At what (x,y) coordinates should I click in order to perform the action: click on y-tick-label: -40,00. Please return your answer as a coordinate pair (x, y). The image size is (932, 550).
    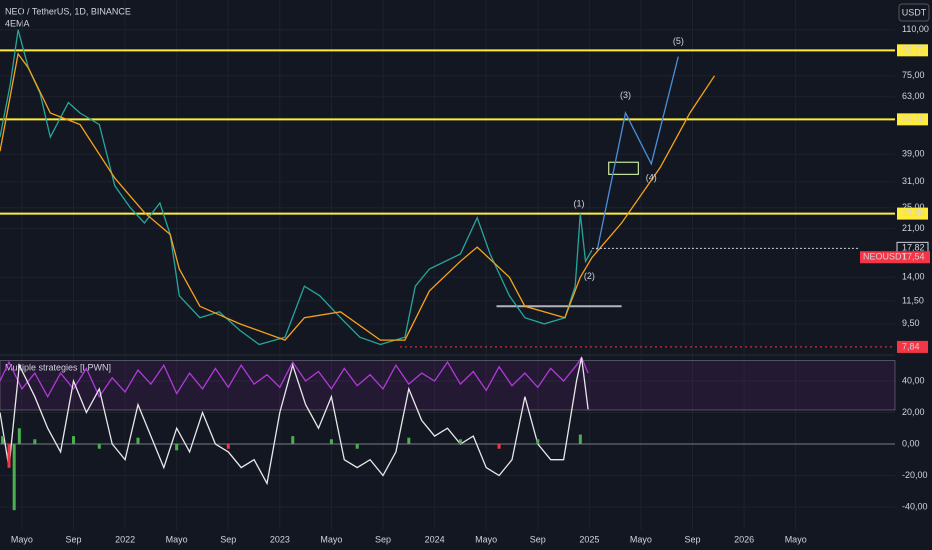
    Looking at the image, I should click on (915, 506).